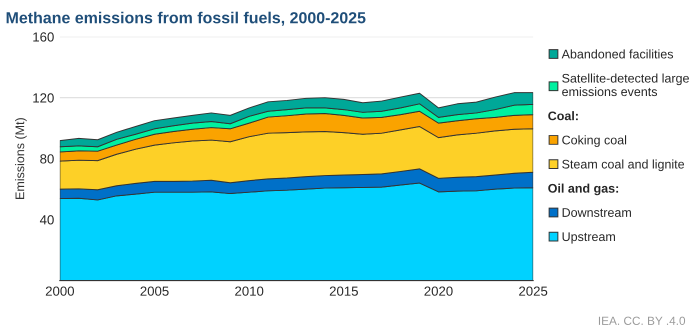  What do you see at coordinates (642, 320) in the screenshot?
I see `text: IEA. CC. BY .4.0` at bounding box center [642, 320].